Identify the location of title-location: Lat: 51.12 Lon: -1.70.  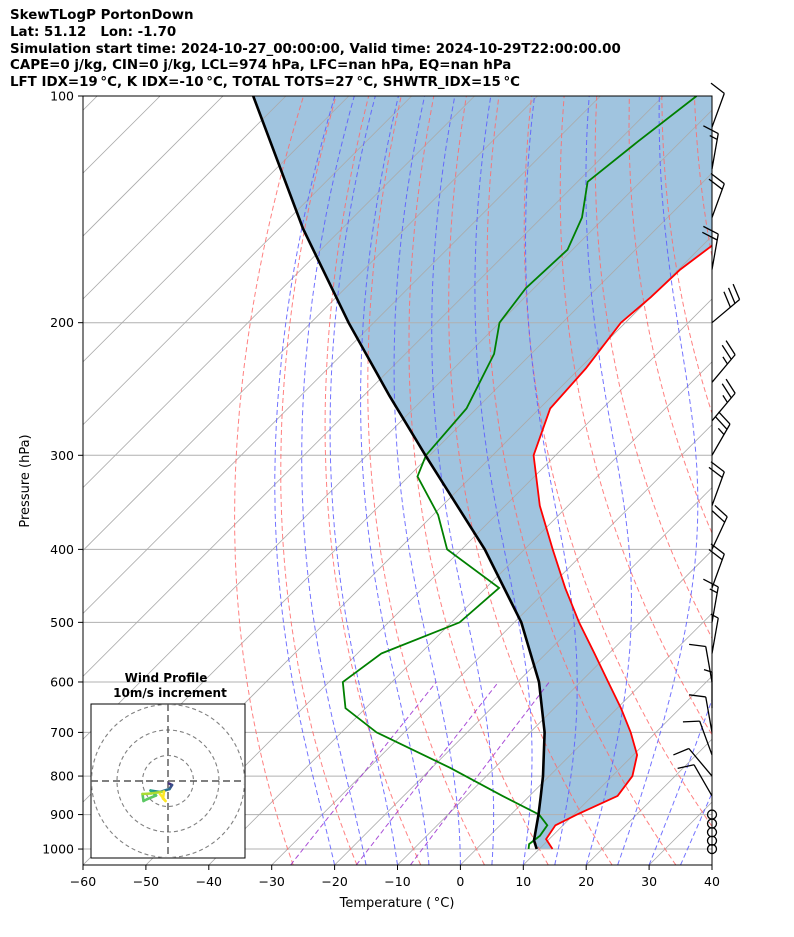
(93, 32).